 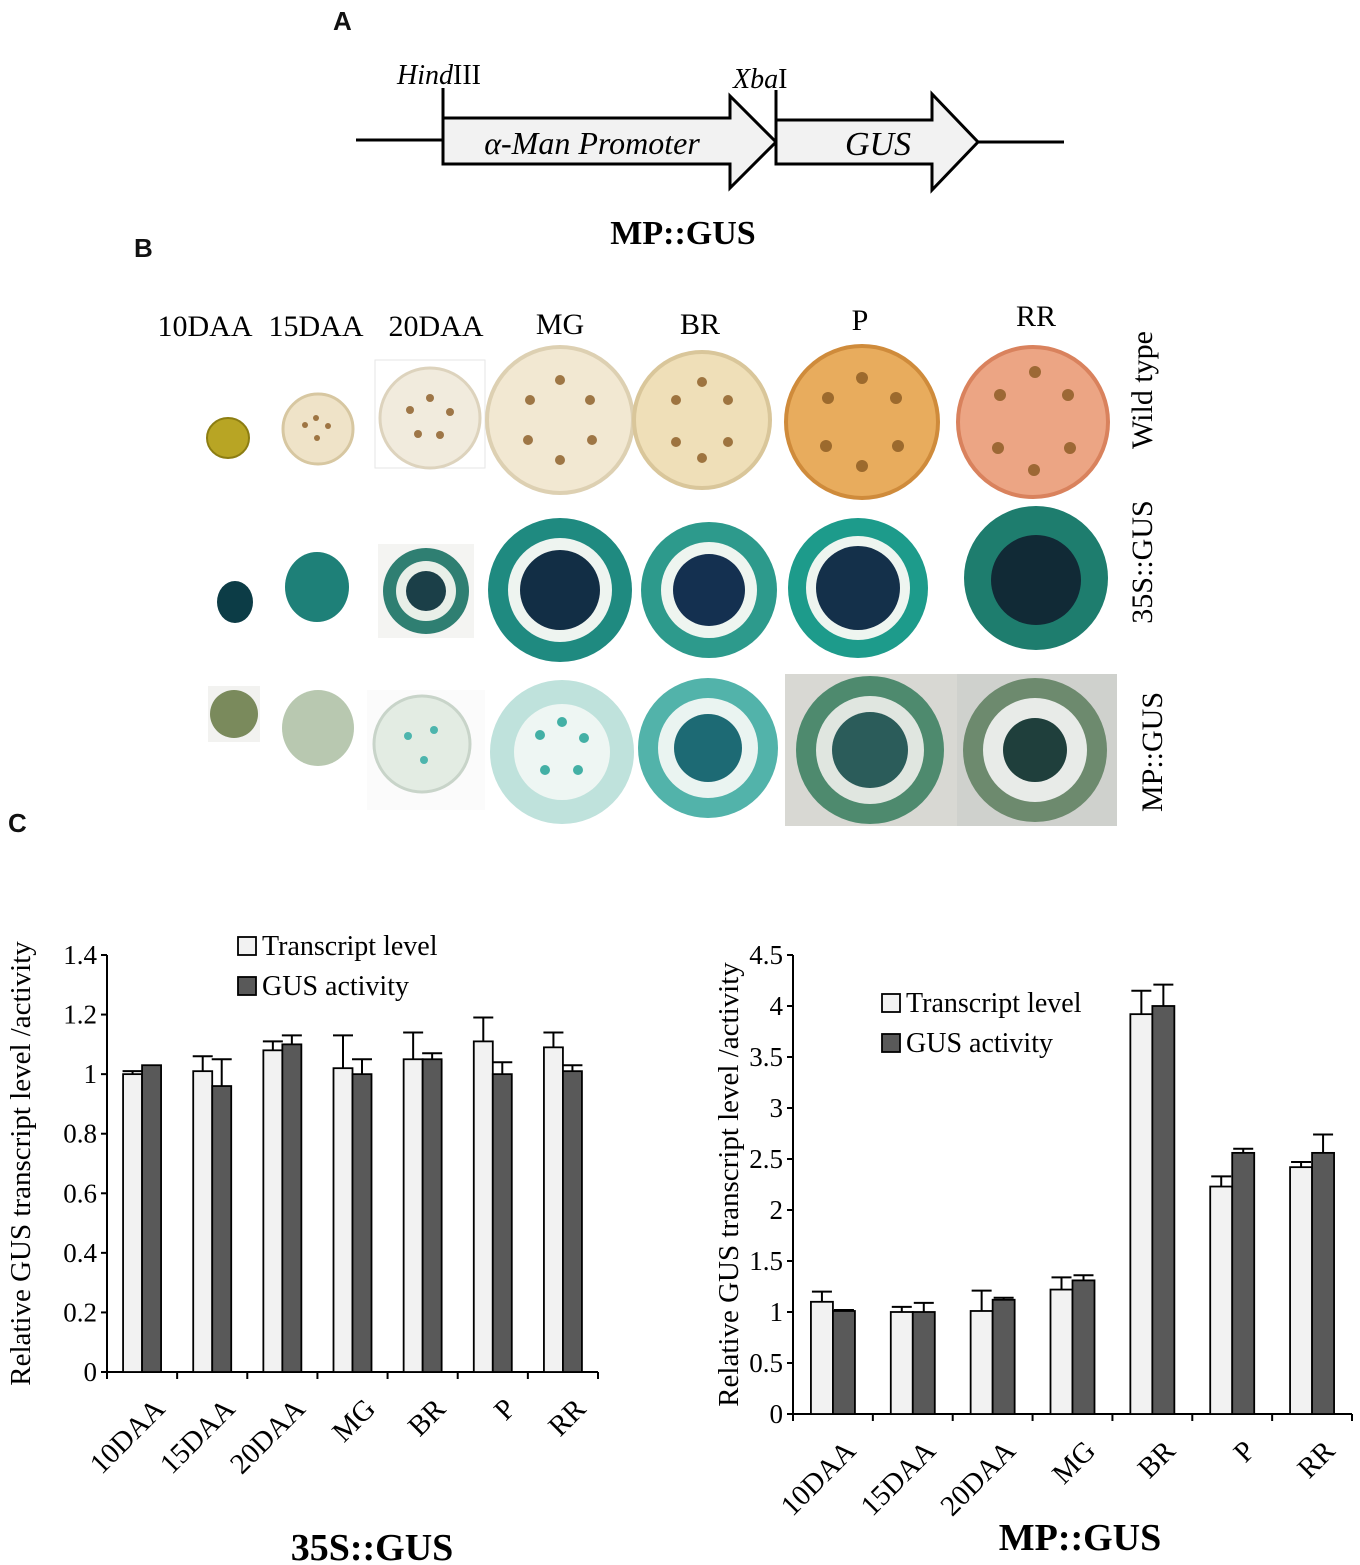 What do you see at coordinates (235, 602) in the screenshot?
I see `fruit-35s-10daa` at bounding box center [235, 602].